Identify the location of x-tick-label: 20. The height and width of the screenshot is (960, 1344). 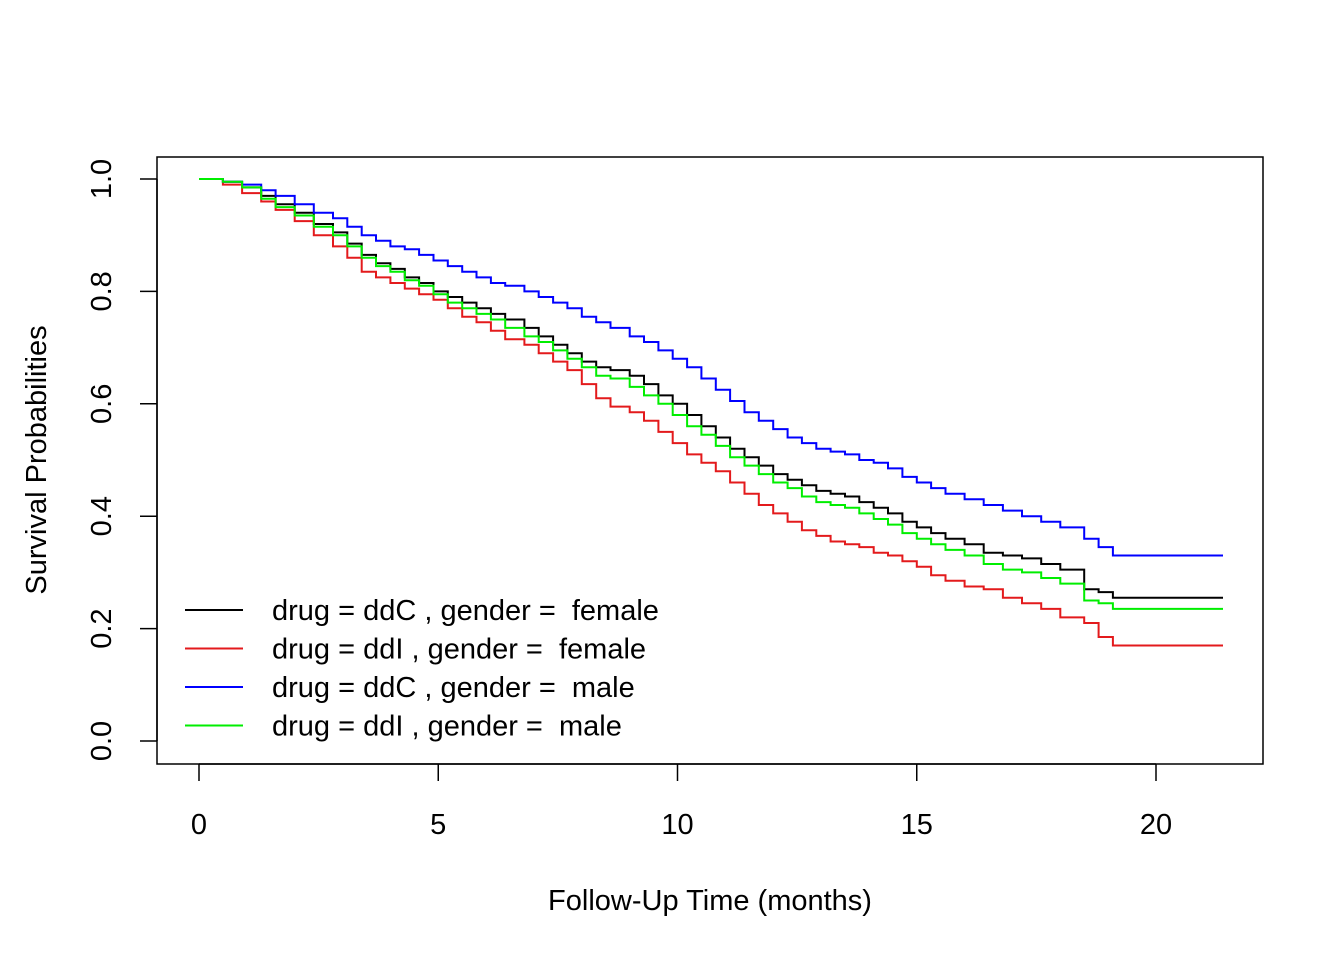
(1156, 825).